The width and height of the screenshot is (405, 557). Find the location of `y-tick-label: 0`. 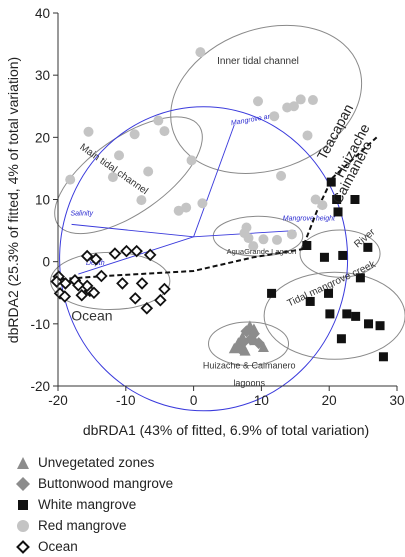

y-tick-label: 0 is located at coordinates (46, 262).